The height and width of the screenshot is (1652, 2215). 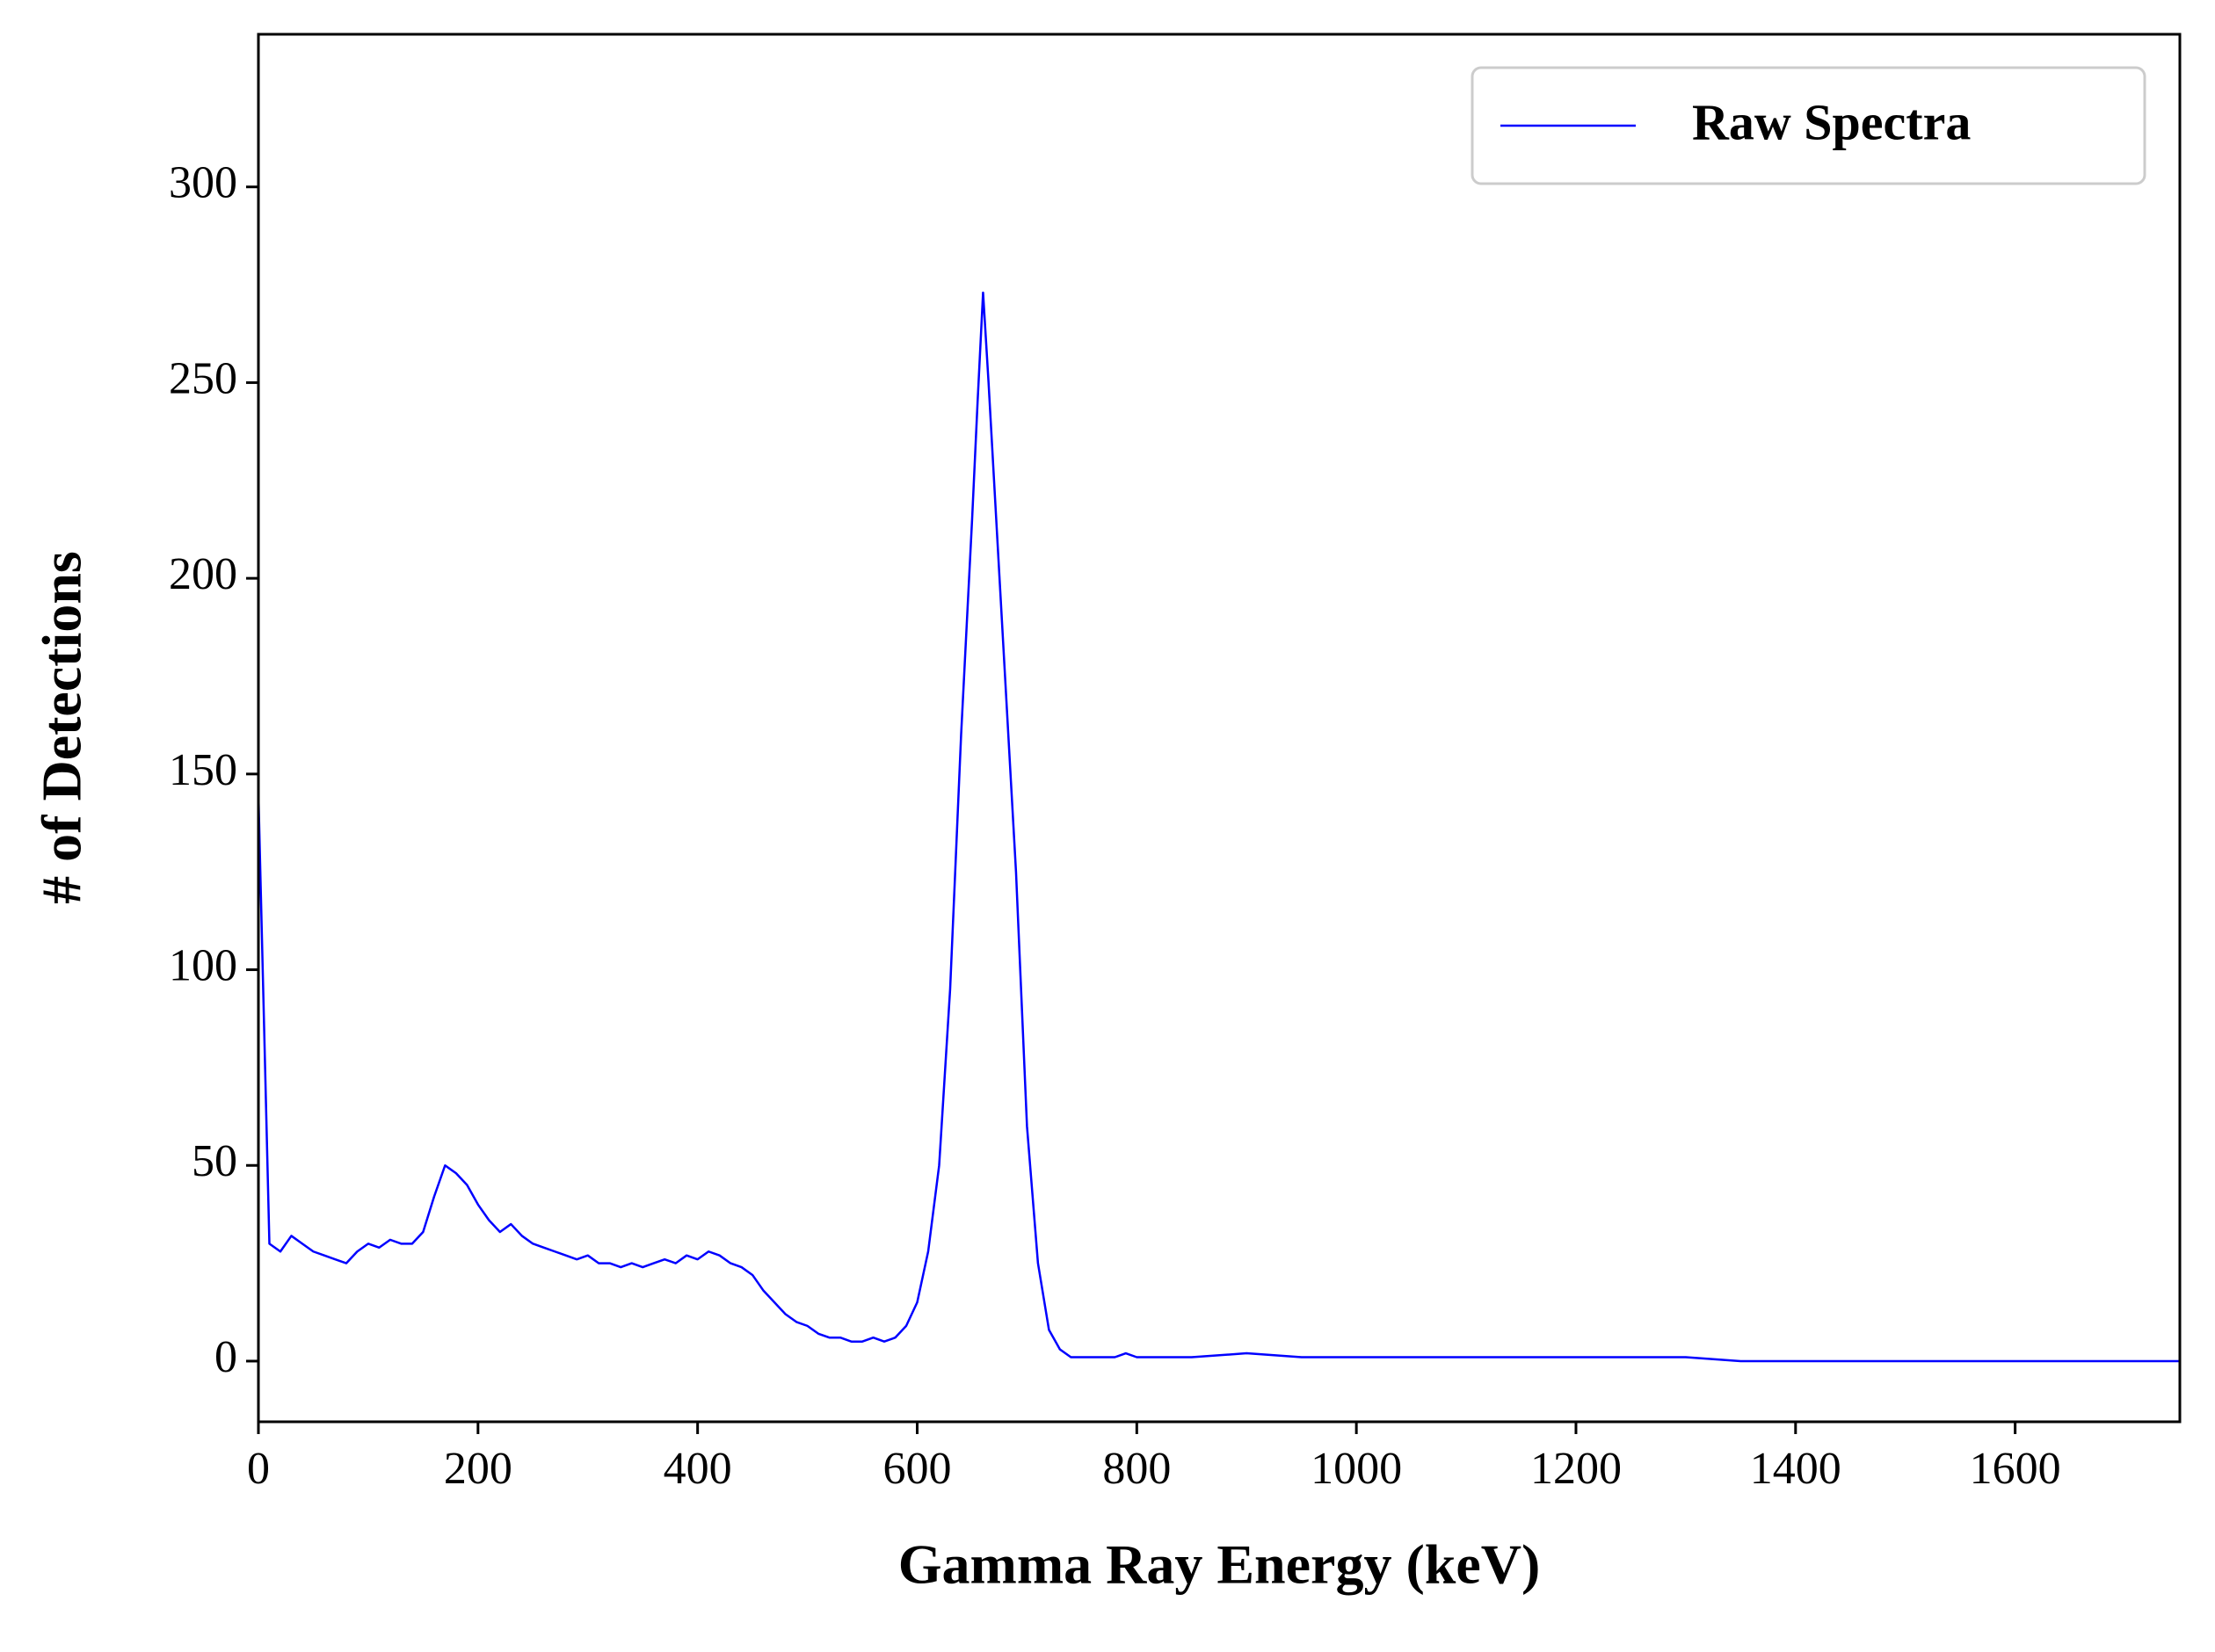 What do you see at coordinates (1219, 1565) in the screenshot?
I see `x-axis-label: Gamma Ray Energy (keV)` at bounding box center [1219, 1565].